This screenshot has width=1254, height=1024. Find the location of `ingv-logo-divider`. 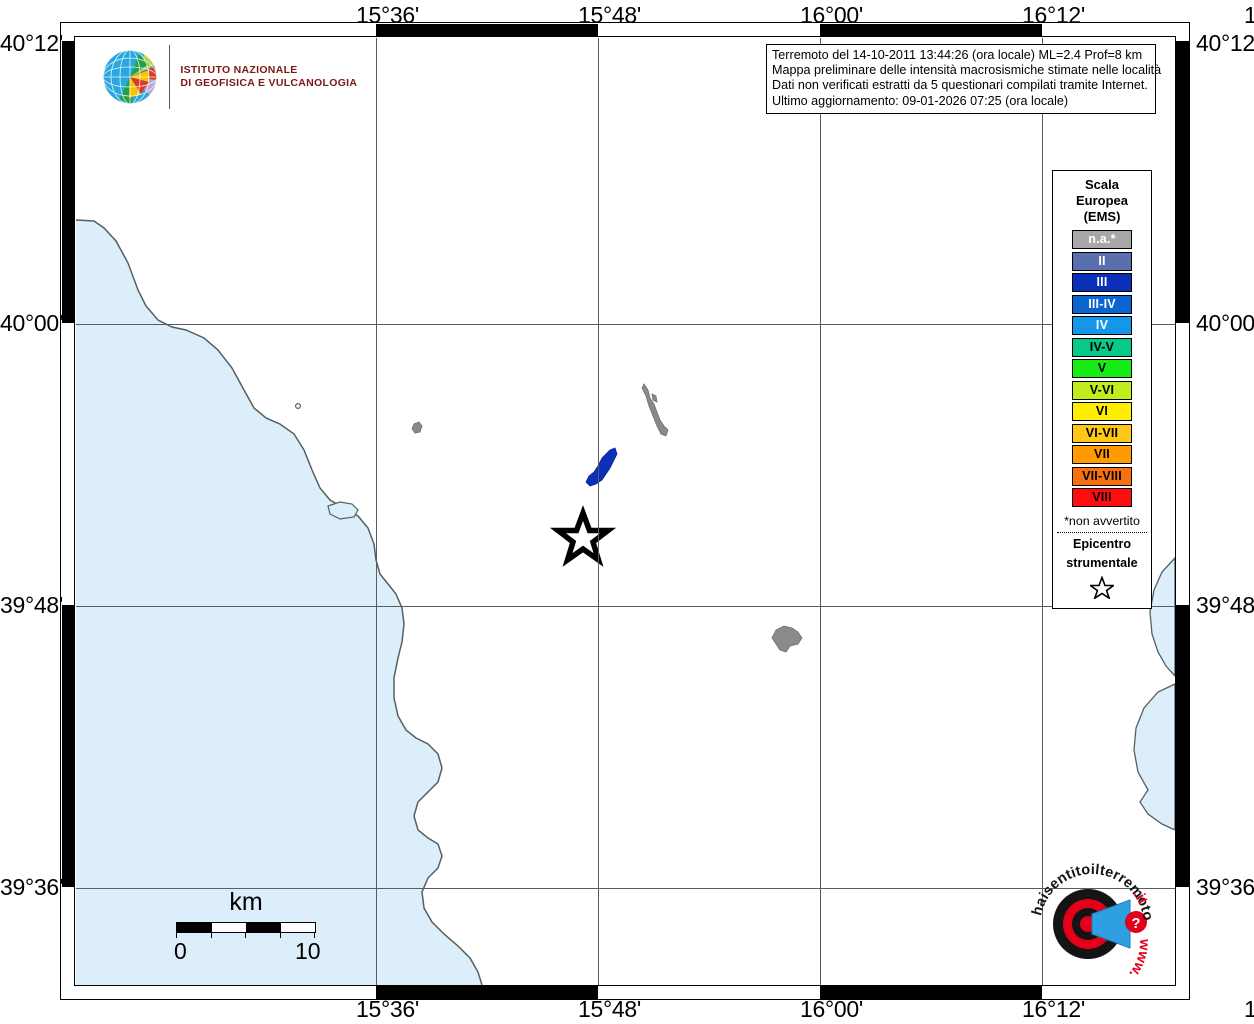

ingv-logo-divider is located at coordinates (170, 77).